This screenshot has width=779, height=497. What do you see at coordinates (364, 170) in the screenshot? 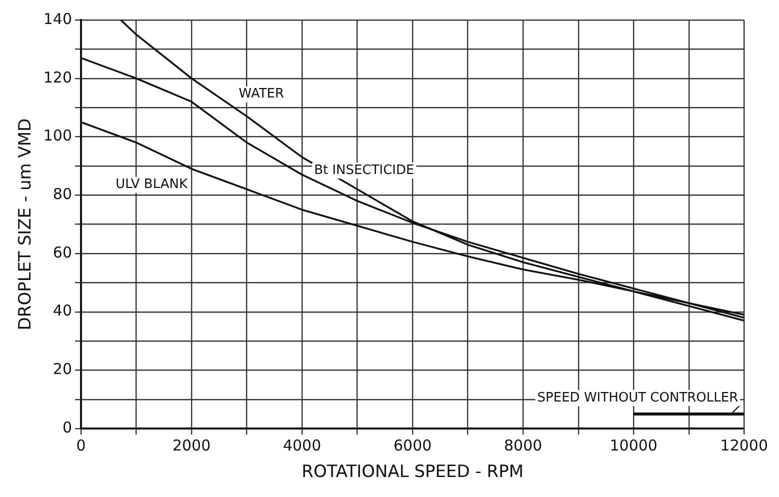
I see `series-label: Bt INSECTICIDE` at bounding box center [364, 170].